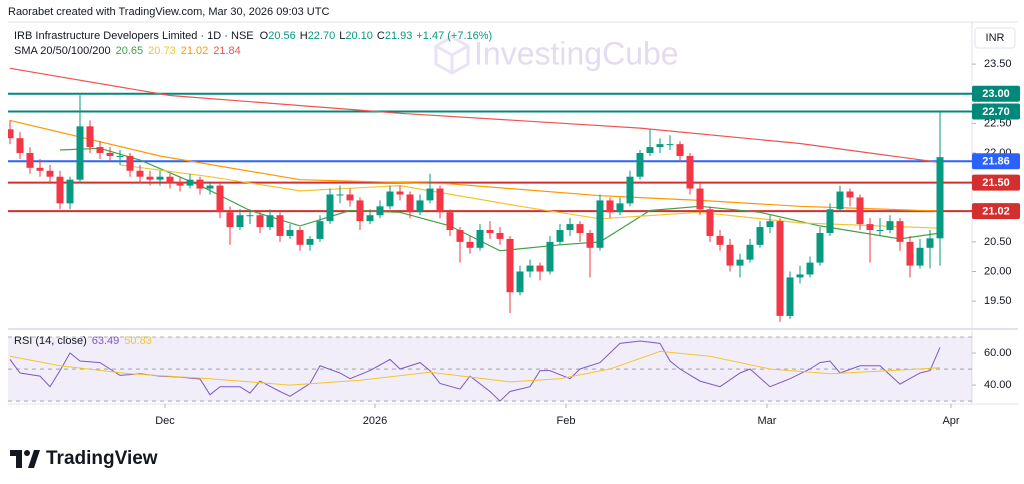 Image resolution: width=1024 pixels, height=484 pixels. What do you see at coordinates (998, 271) in the screenshot?
I see `y-tick-label: 20.00` at bounding box center [998, 271].